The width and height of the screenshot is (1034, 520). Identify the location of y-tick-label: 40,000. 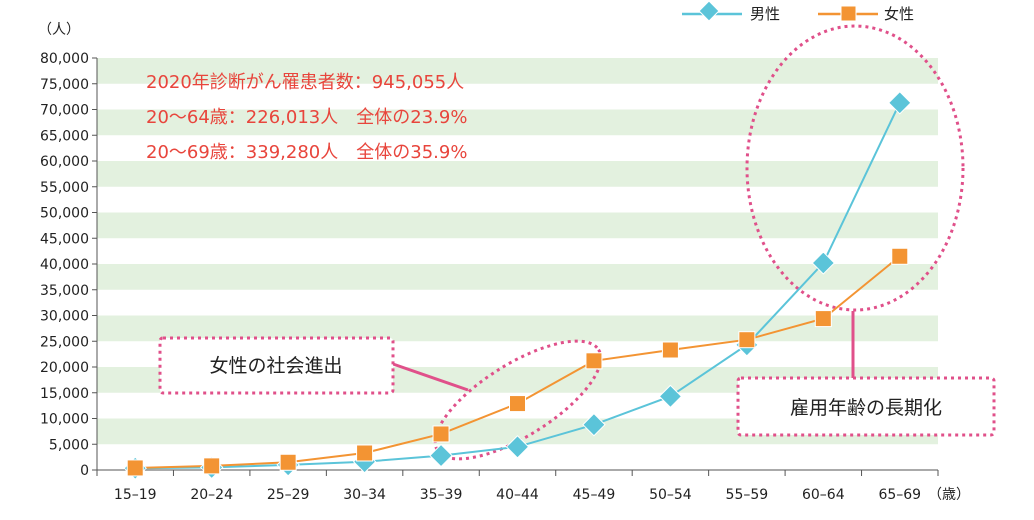
(64, 265).